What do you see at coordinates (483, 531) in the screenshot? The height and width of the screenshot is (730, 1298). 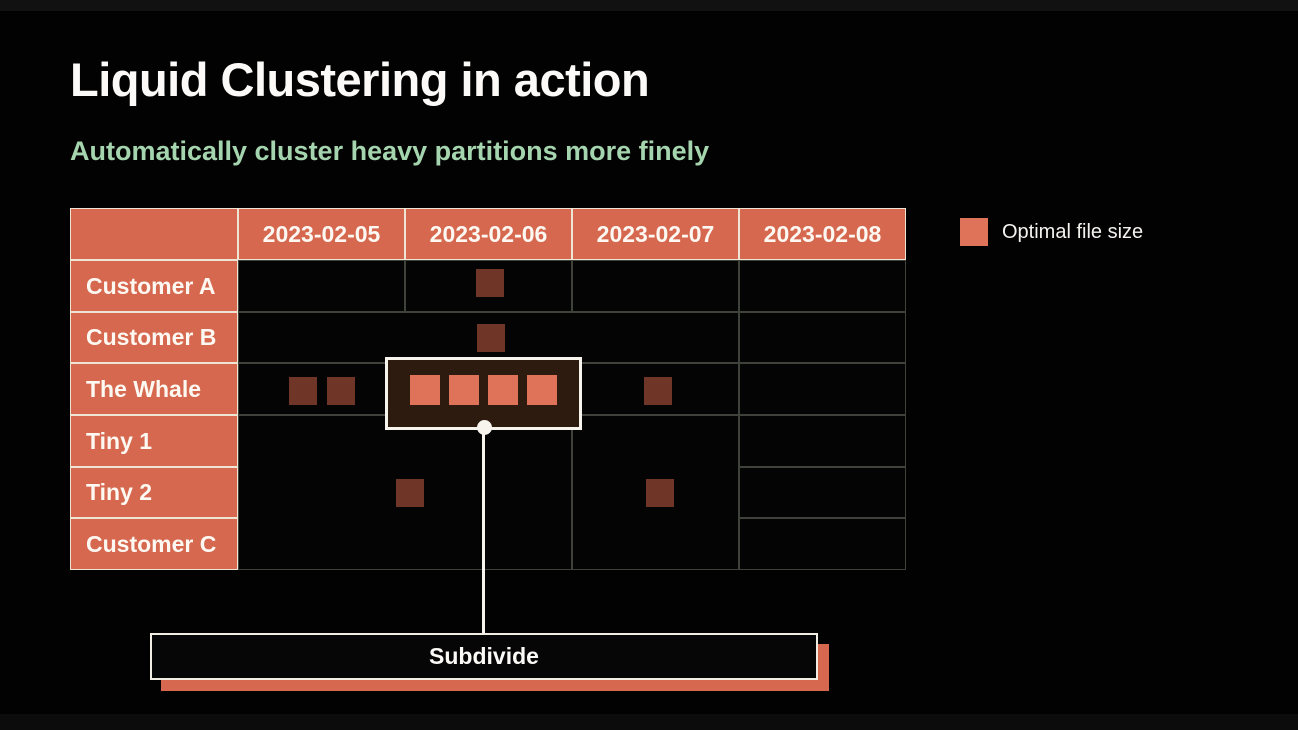 I see `callout-connector-line` at bounding box center [483, 531].